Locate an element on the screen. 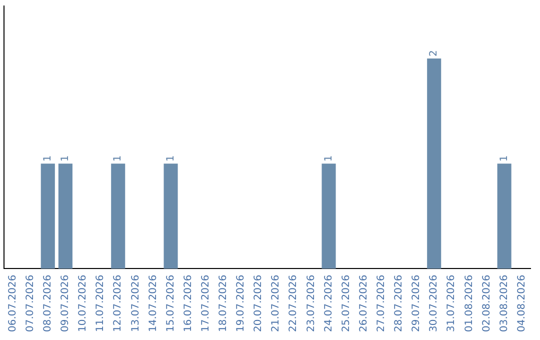 The height and width of the screenshot is (340, 540). x-tick-label: 10.07.2026 is located at coordinates (83, 303).